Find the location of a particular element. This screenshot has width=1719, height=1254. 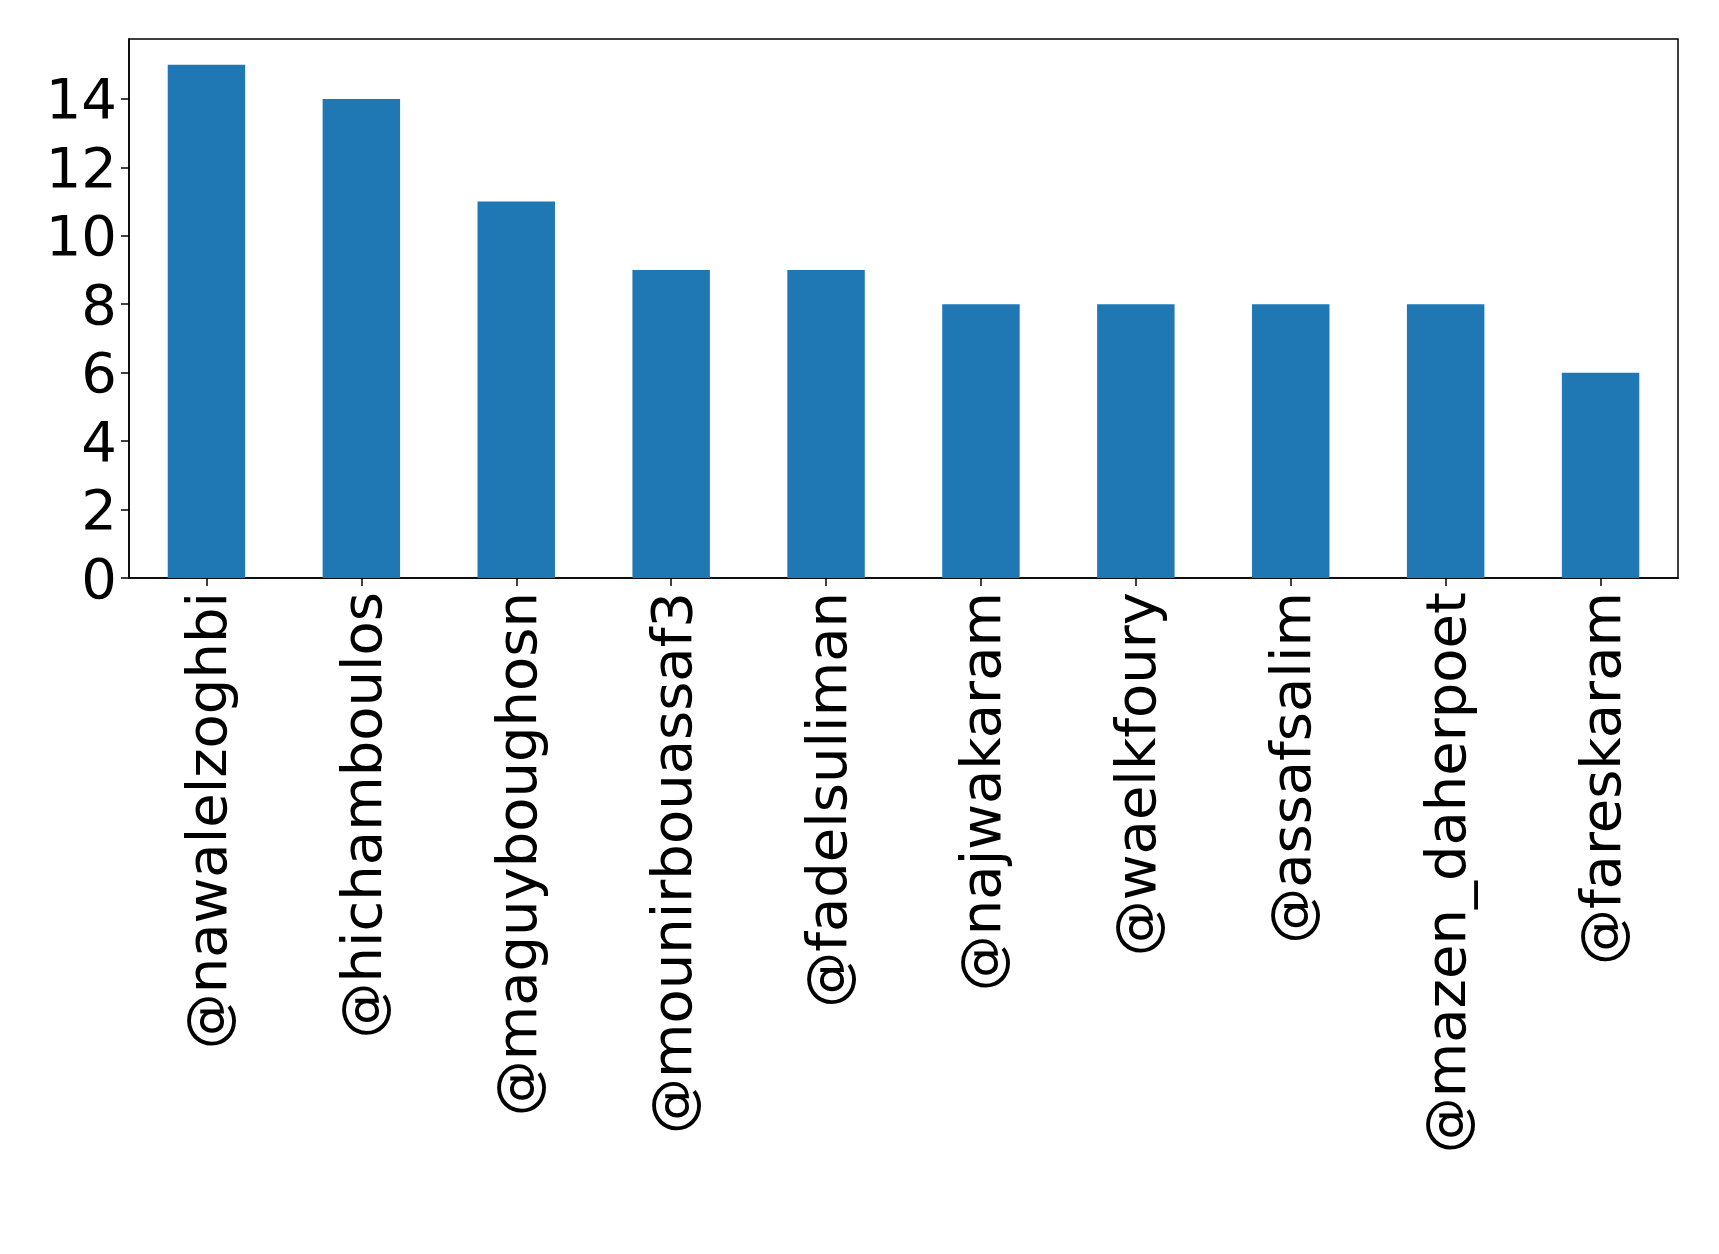

y-tick-label: 10 is located at coordinates (81, 236).